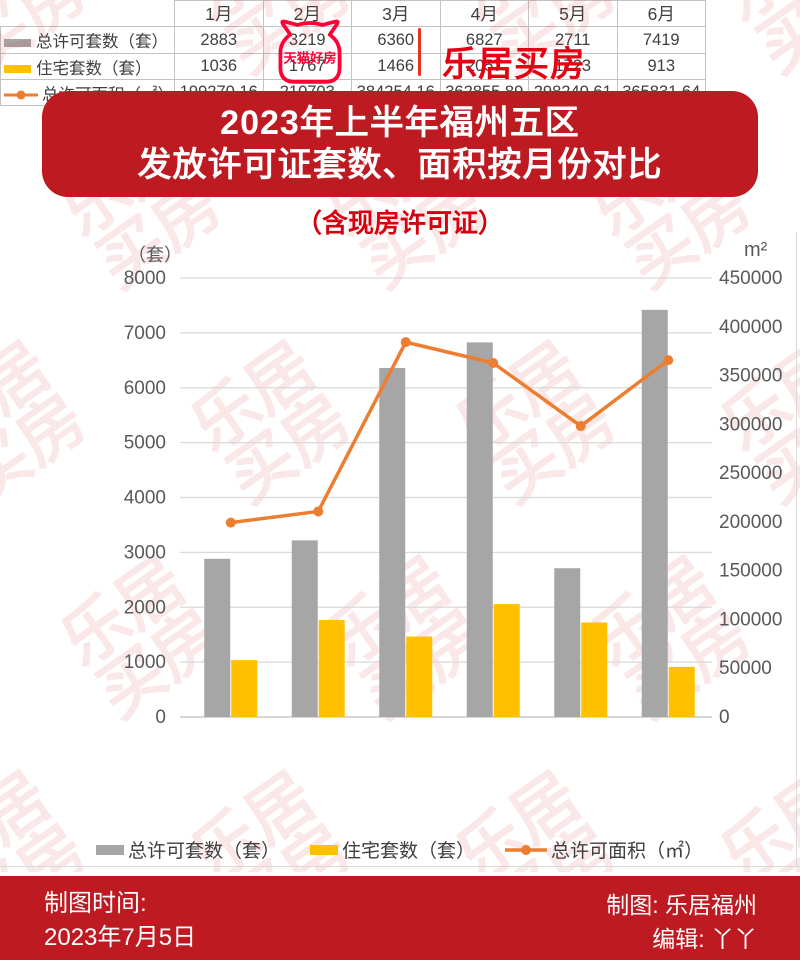 The image size is (800, 960). I want to click on chart-border-right, so click(796, 549).